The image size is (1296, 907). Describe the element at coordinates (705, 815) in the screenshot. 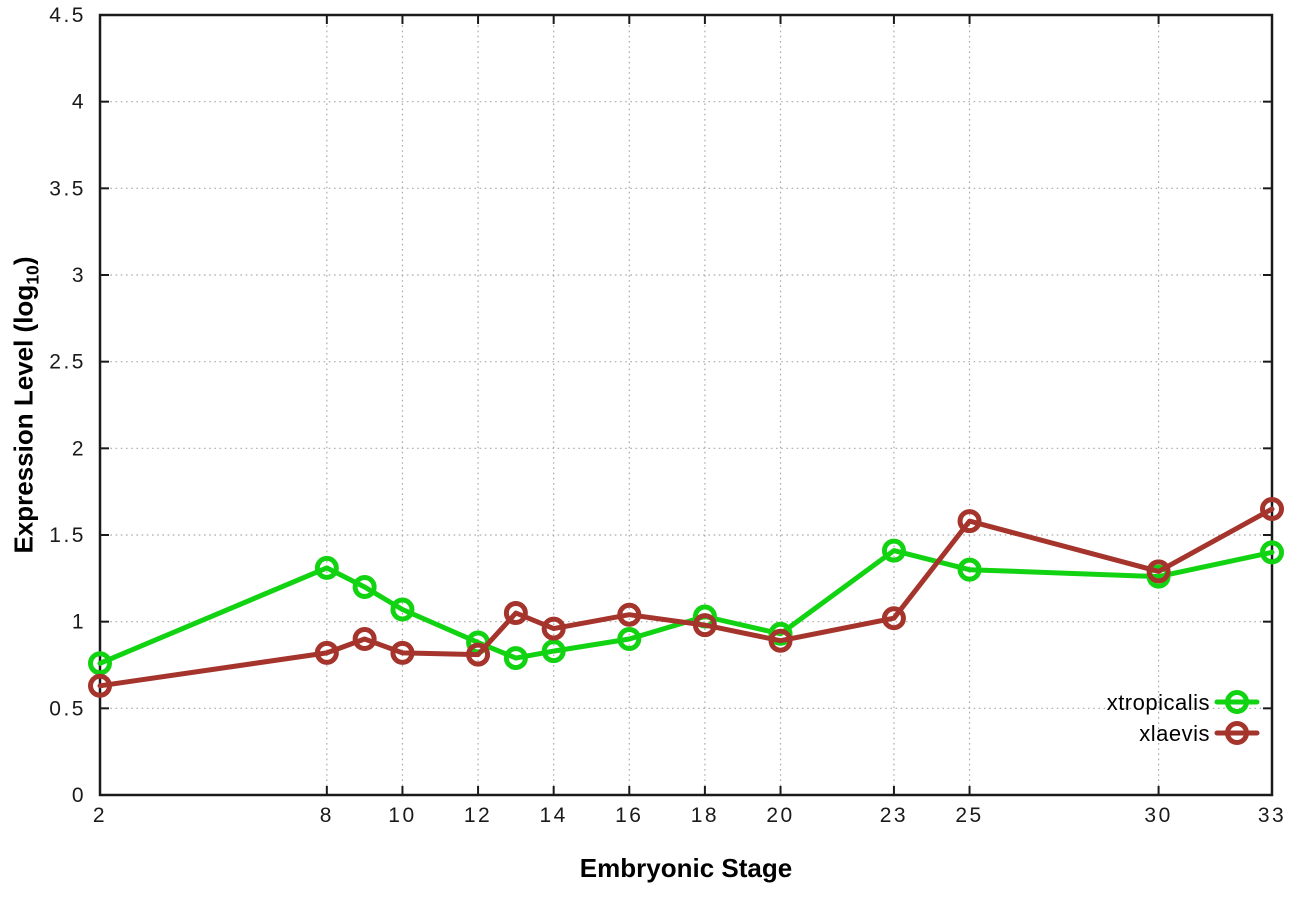

I see `x-tick-label: 18` at that location.